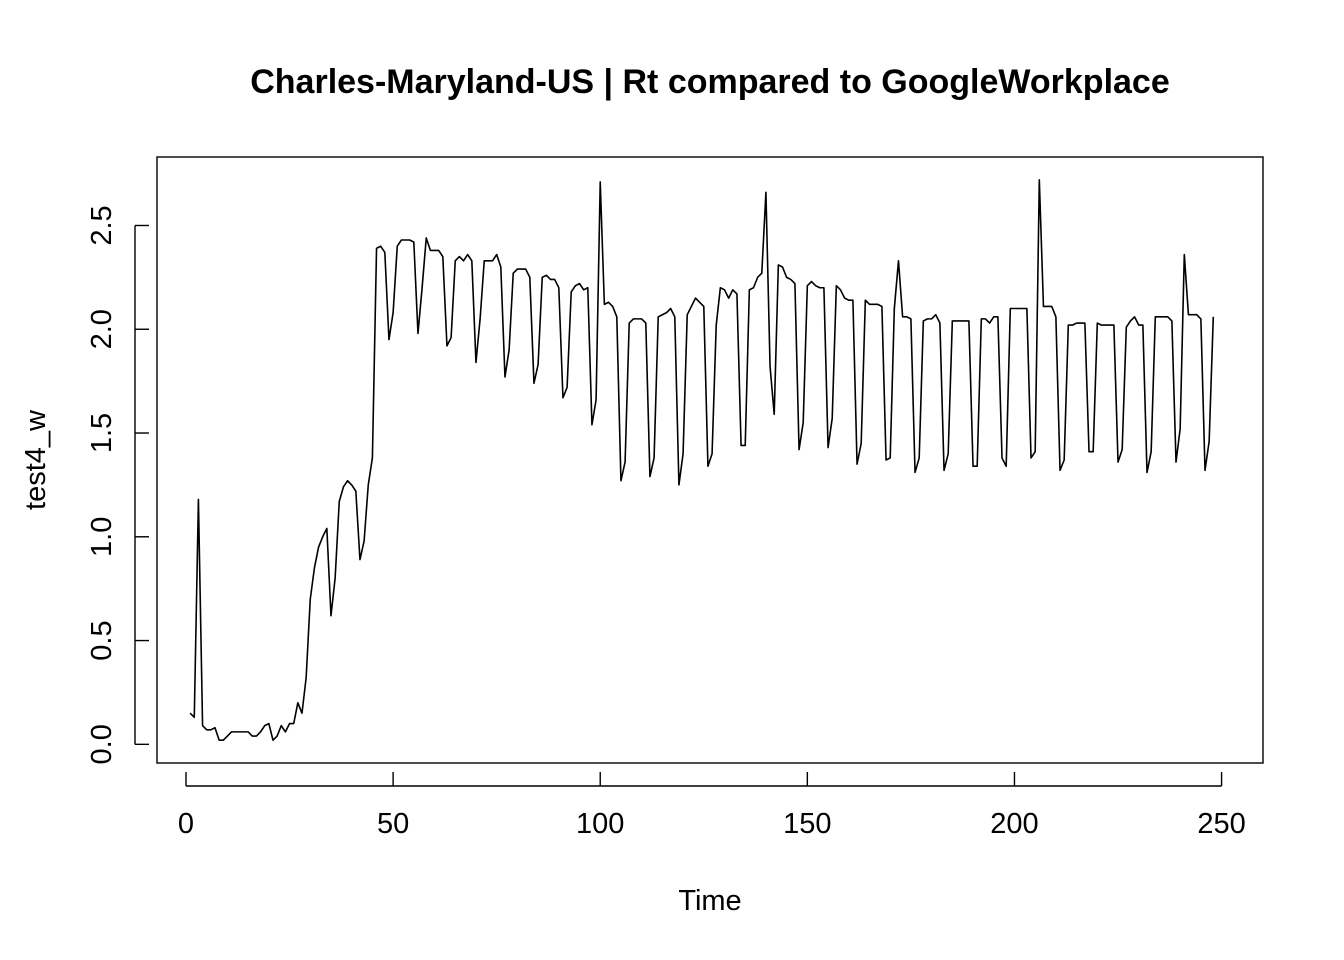 This screenshot has height=960, width=1344. Describe the element at coordinates (102, 329) in the screenshot. I see `y-tick-label: 2.0` at that location.